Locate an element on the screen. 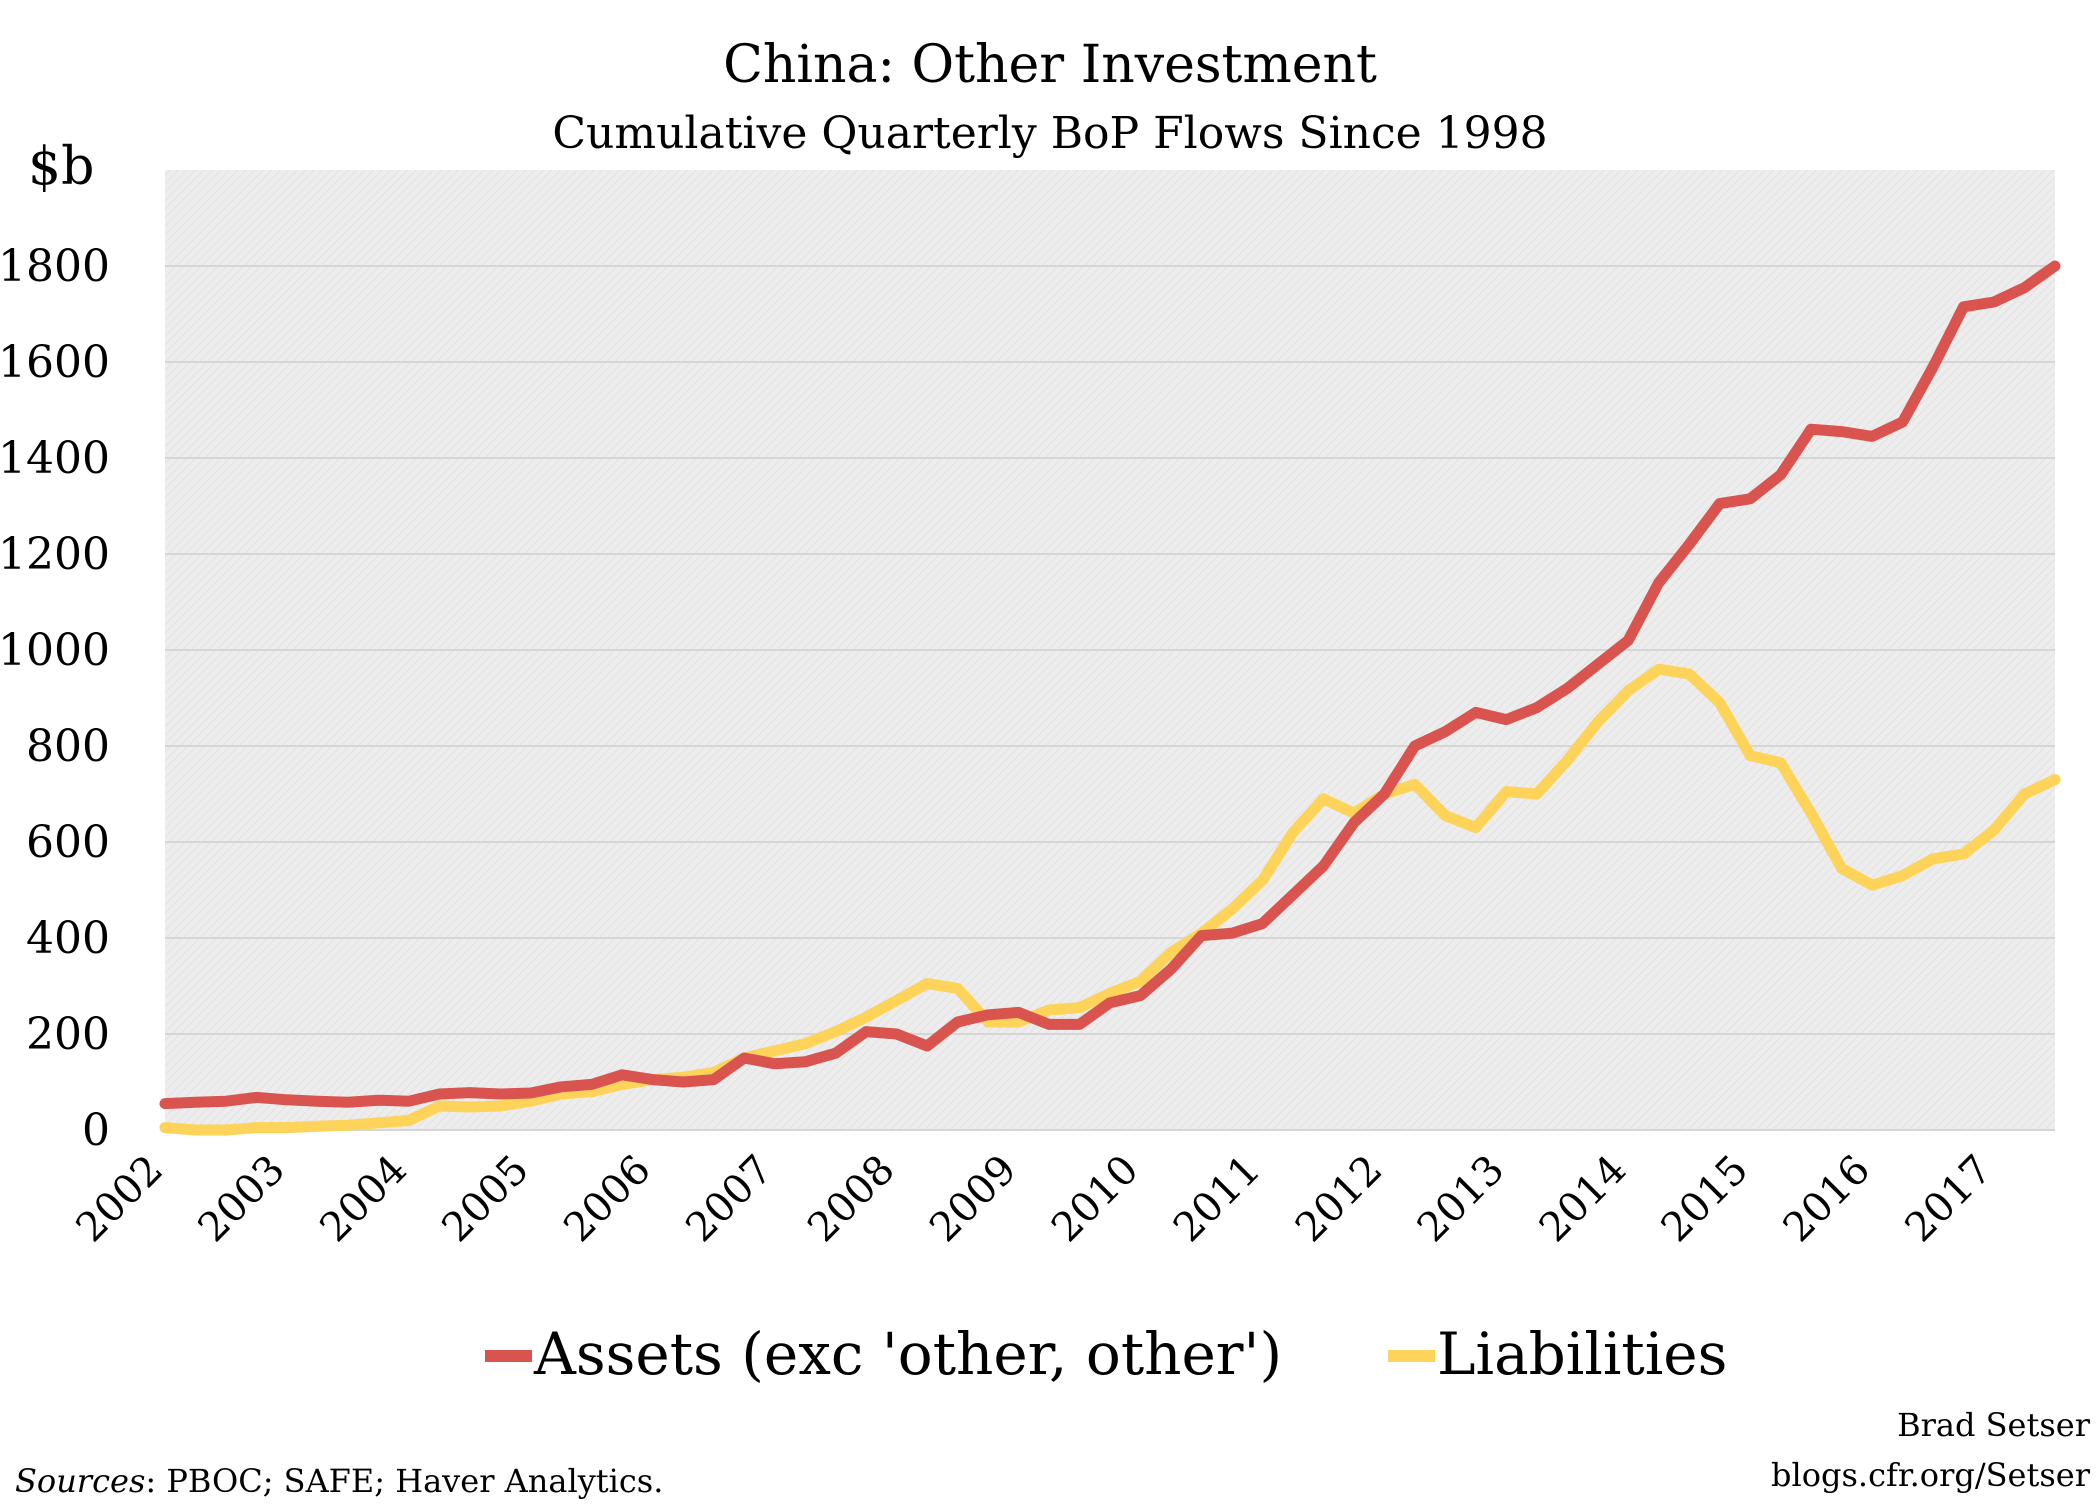 The image size is (2100, 1512). y-tick-200: 200 is located at coordinates (68, 1034).